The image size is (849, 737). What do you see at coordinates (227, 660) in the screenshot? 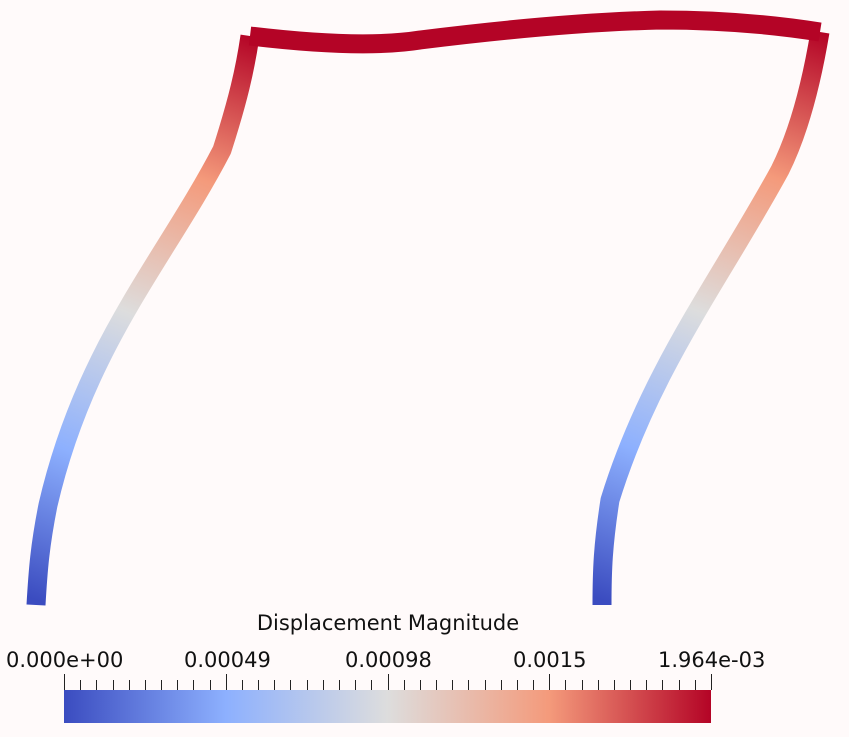
I see `colorbar-label-2: 0.00049` at bounding box center [227, 660].